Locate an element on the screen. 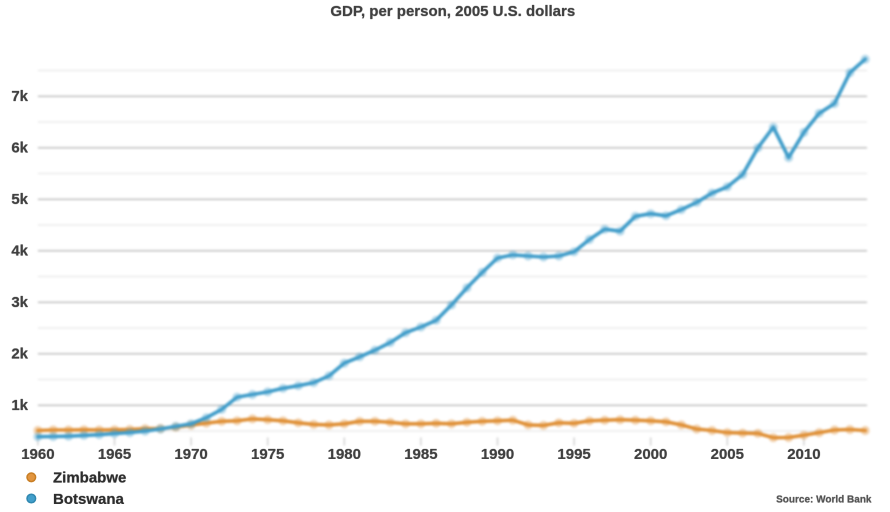  svg-text: Source: World Bank is located at coordinates (824, 499).